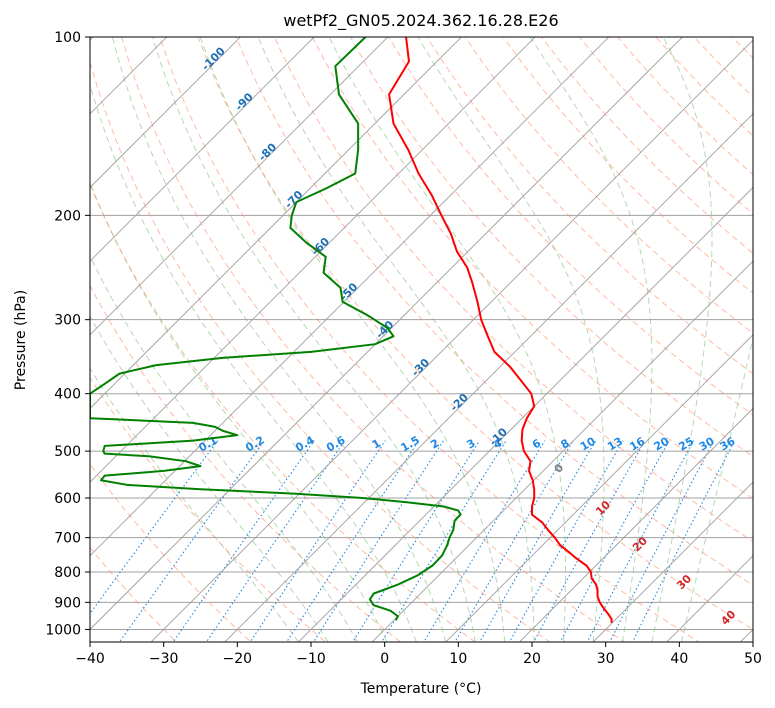  Describe the element at coordinates (679, 659) in the screenshot. I see `x-tick-label: 40` at that location.